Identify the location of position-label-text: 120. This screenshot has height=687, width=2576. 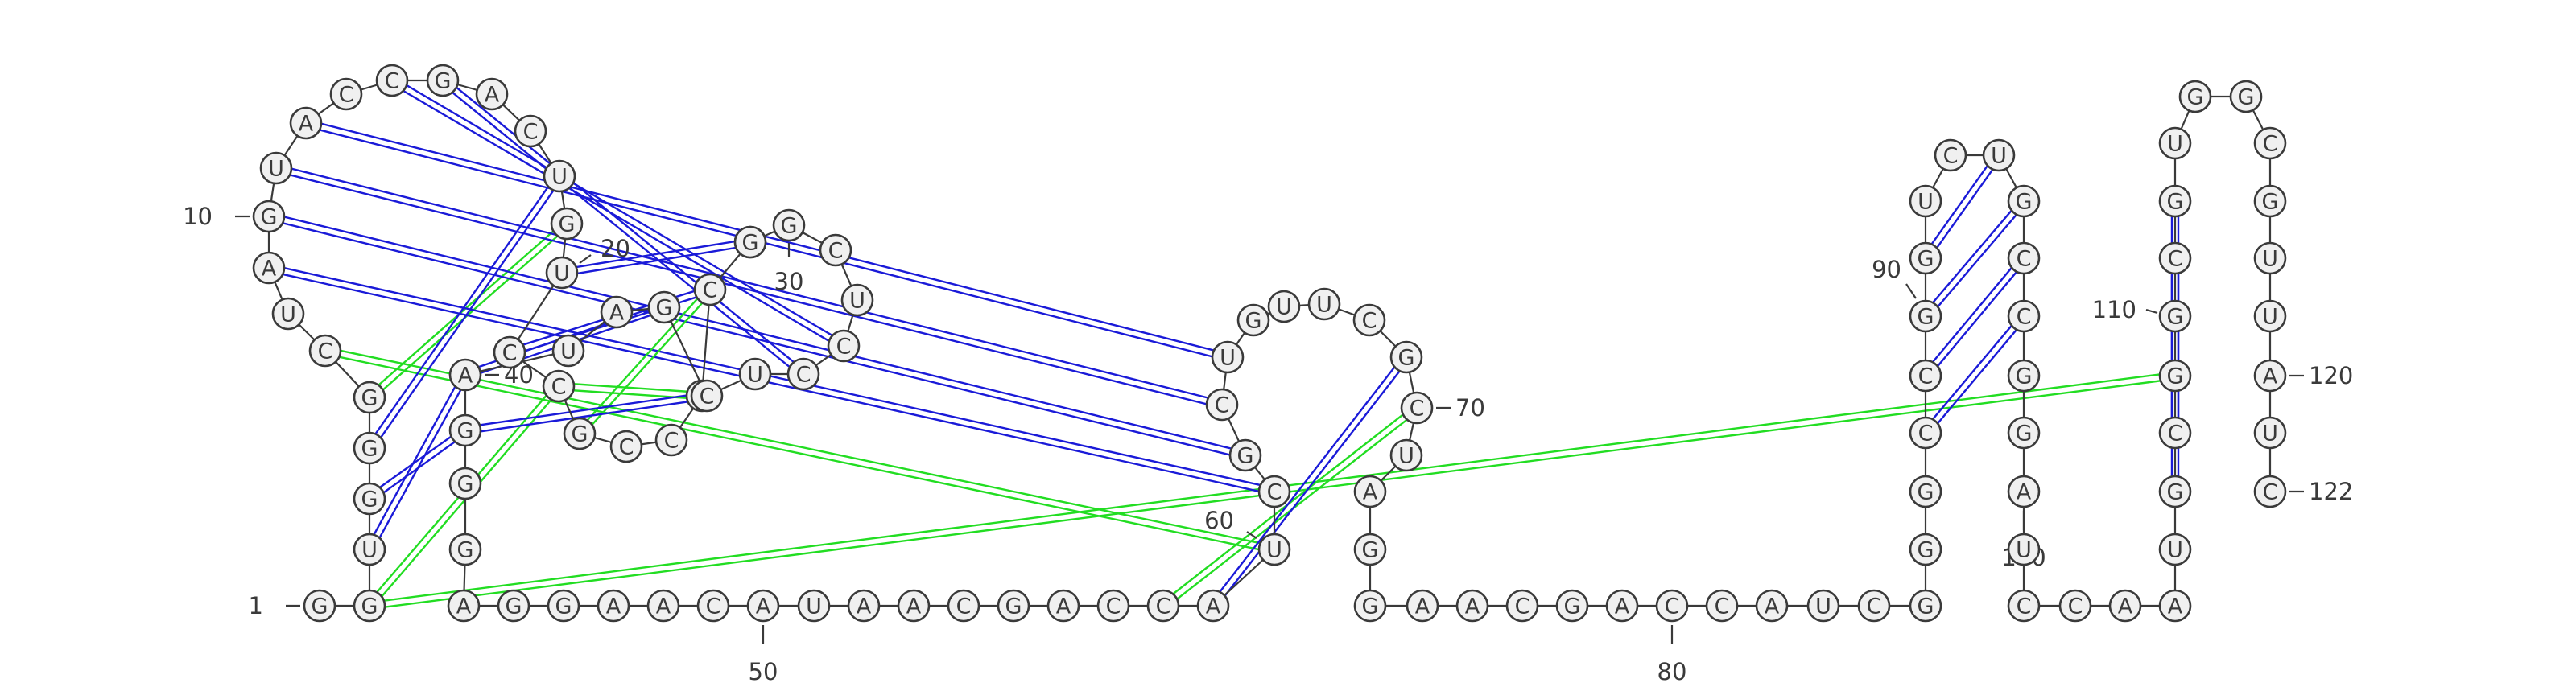
(2331, 375).